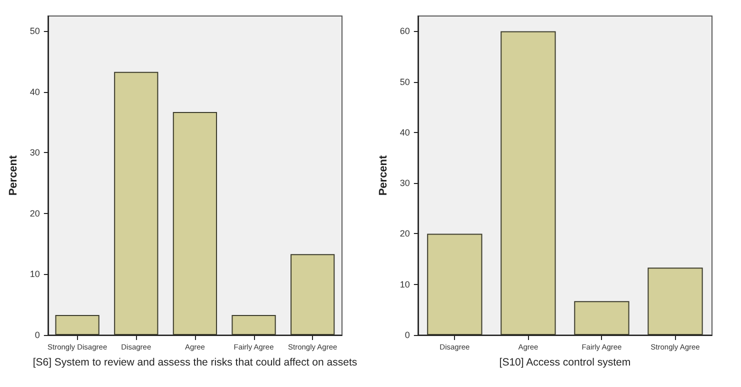 Image resolution: width=741 pixels, height=387 pixels. I want to click on x-axis-title: [S10] Access control system, so click(565, 362).